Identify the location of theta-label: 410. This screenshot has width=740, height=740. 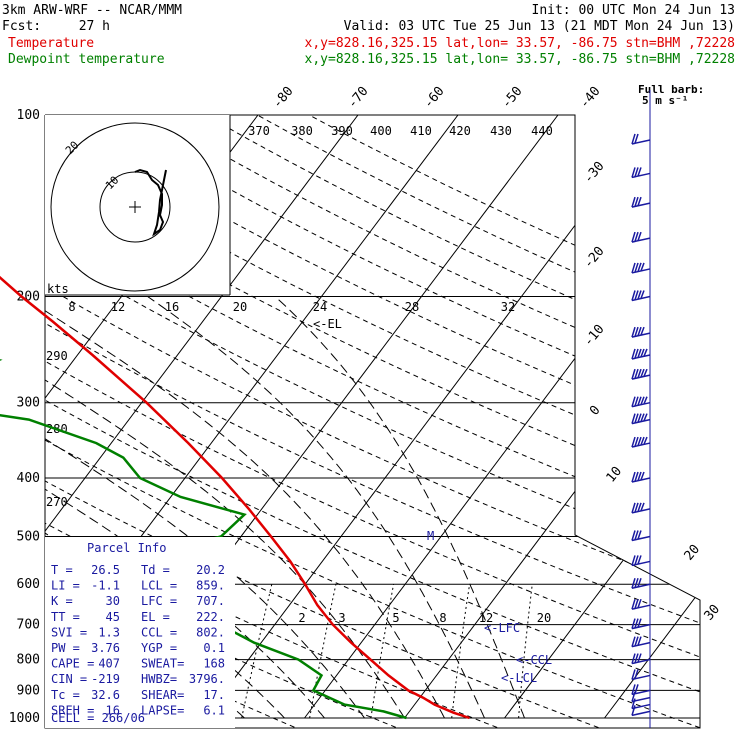
(421, 131).